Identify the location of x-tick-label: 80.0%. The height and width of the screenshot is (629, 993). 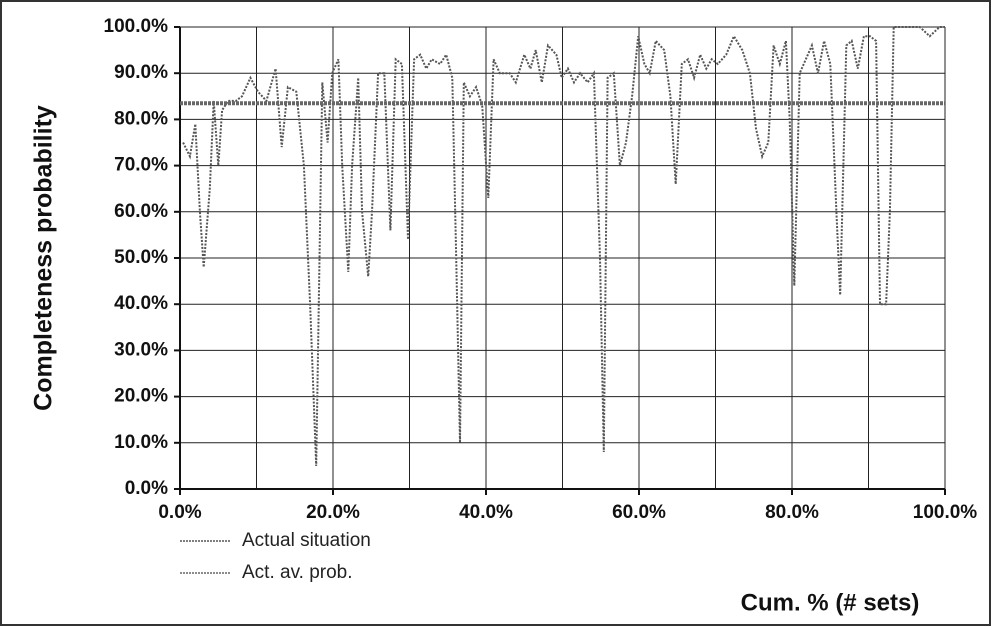
(792, 512).